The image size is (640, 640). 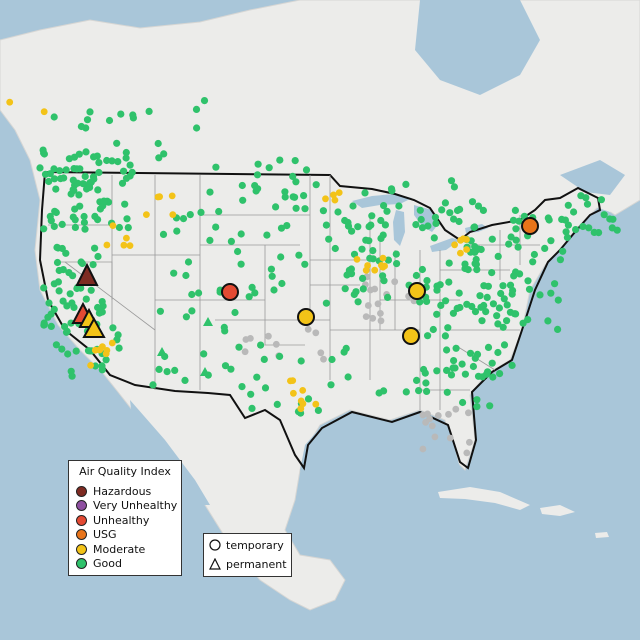 I want to click on unhealthy-temporary-marker, so click(x=230, y=292).